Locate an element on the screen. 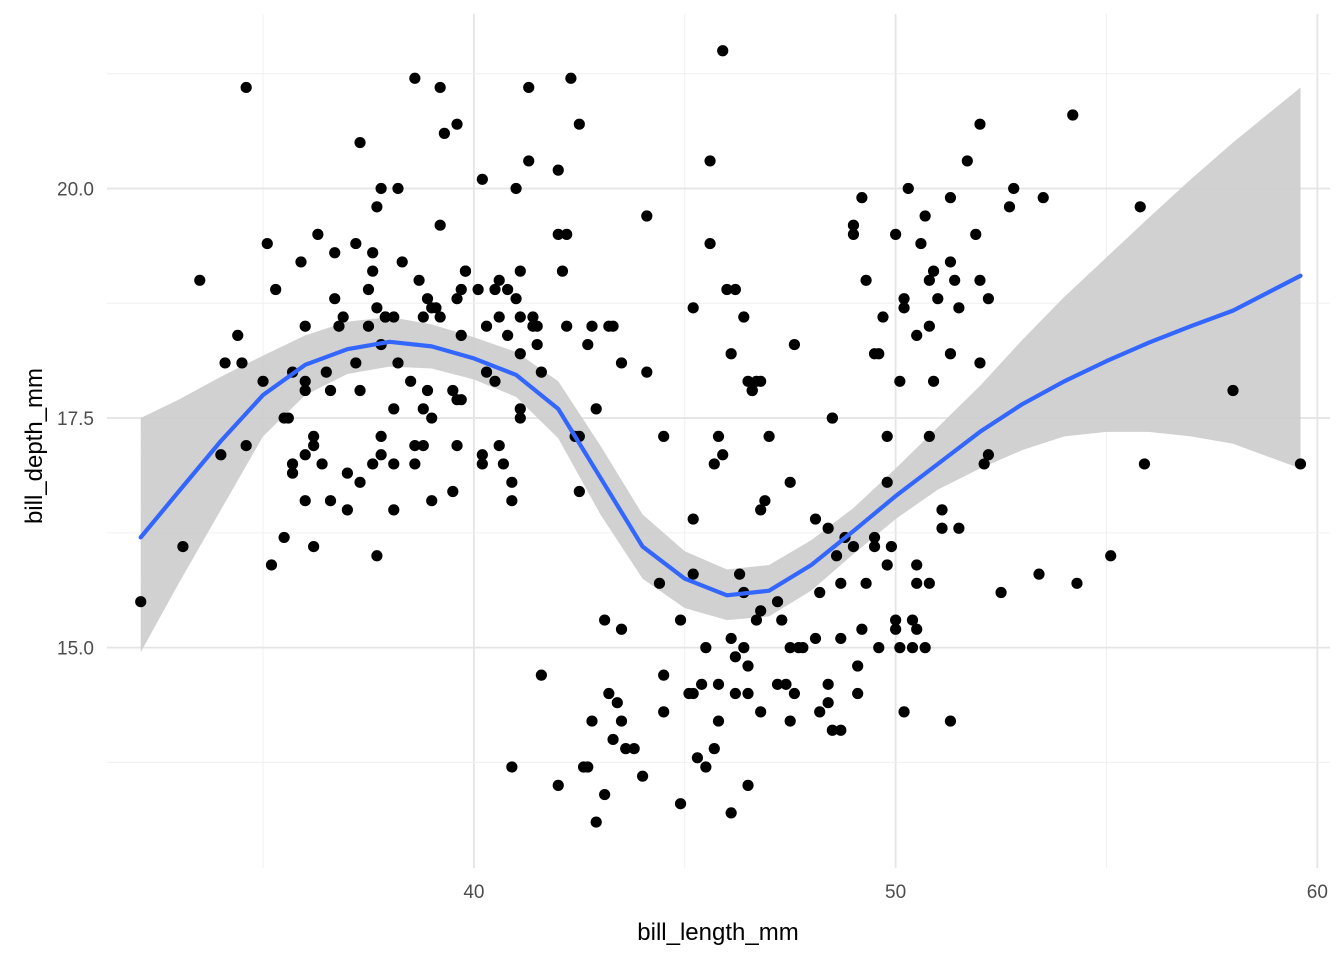 Image resolution: width=1344 pixels, height=965 pixels. y-axis-ticks: 15.0 17.5 20.0 is located at coordinates (75, 419).